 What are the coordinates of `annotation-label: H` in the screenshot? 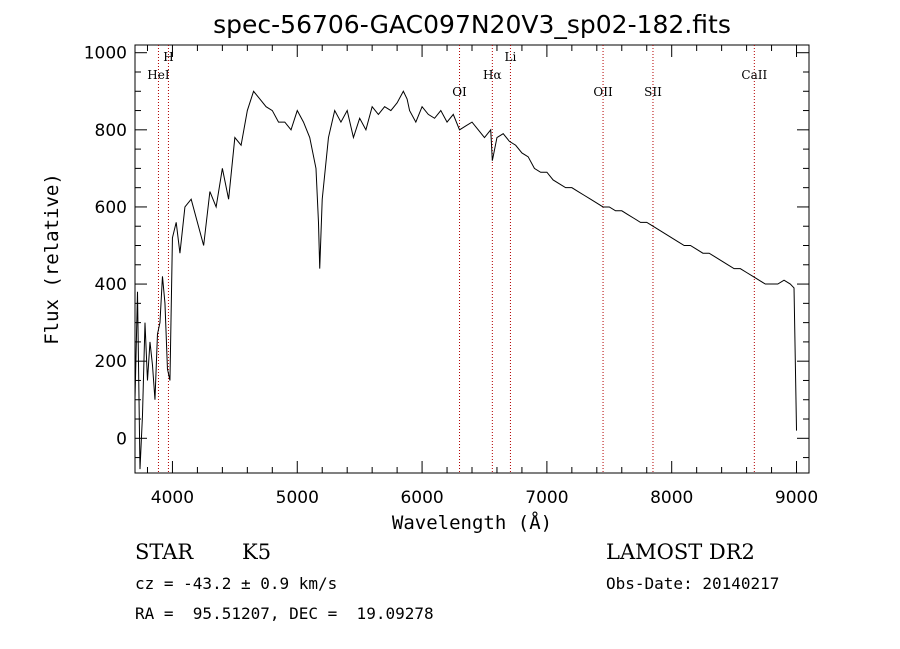 It's located at (168, 57).